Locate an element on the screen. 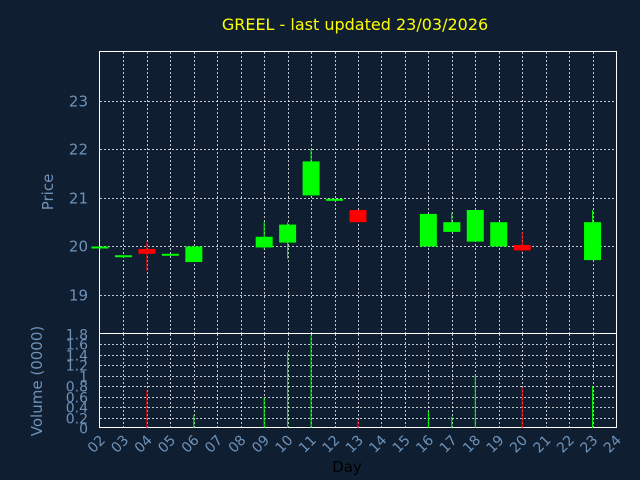 This screenshot has height=480, width=640. price-y-tick: 23 is located at coordinates (78, 102).